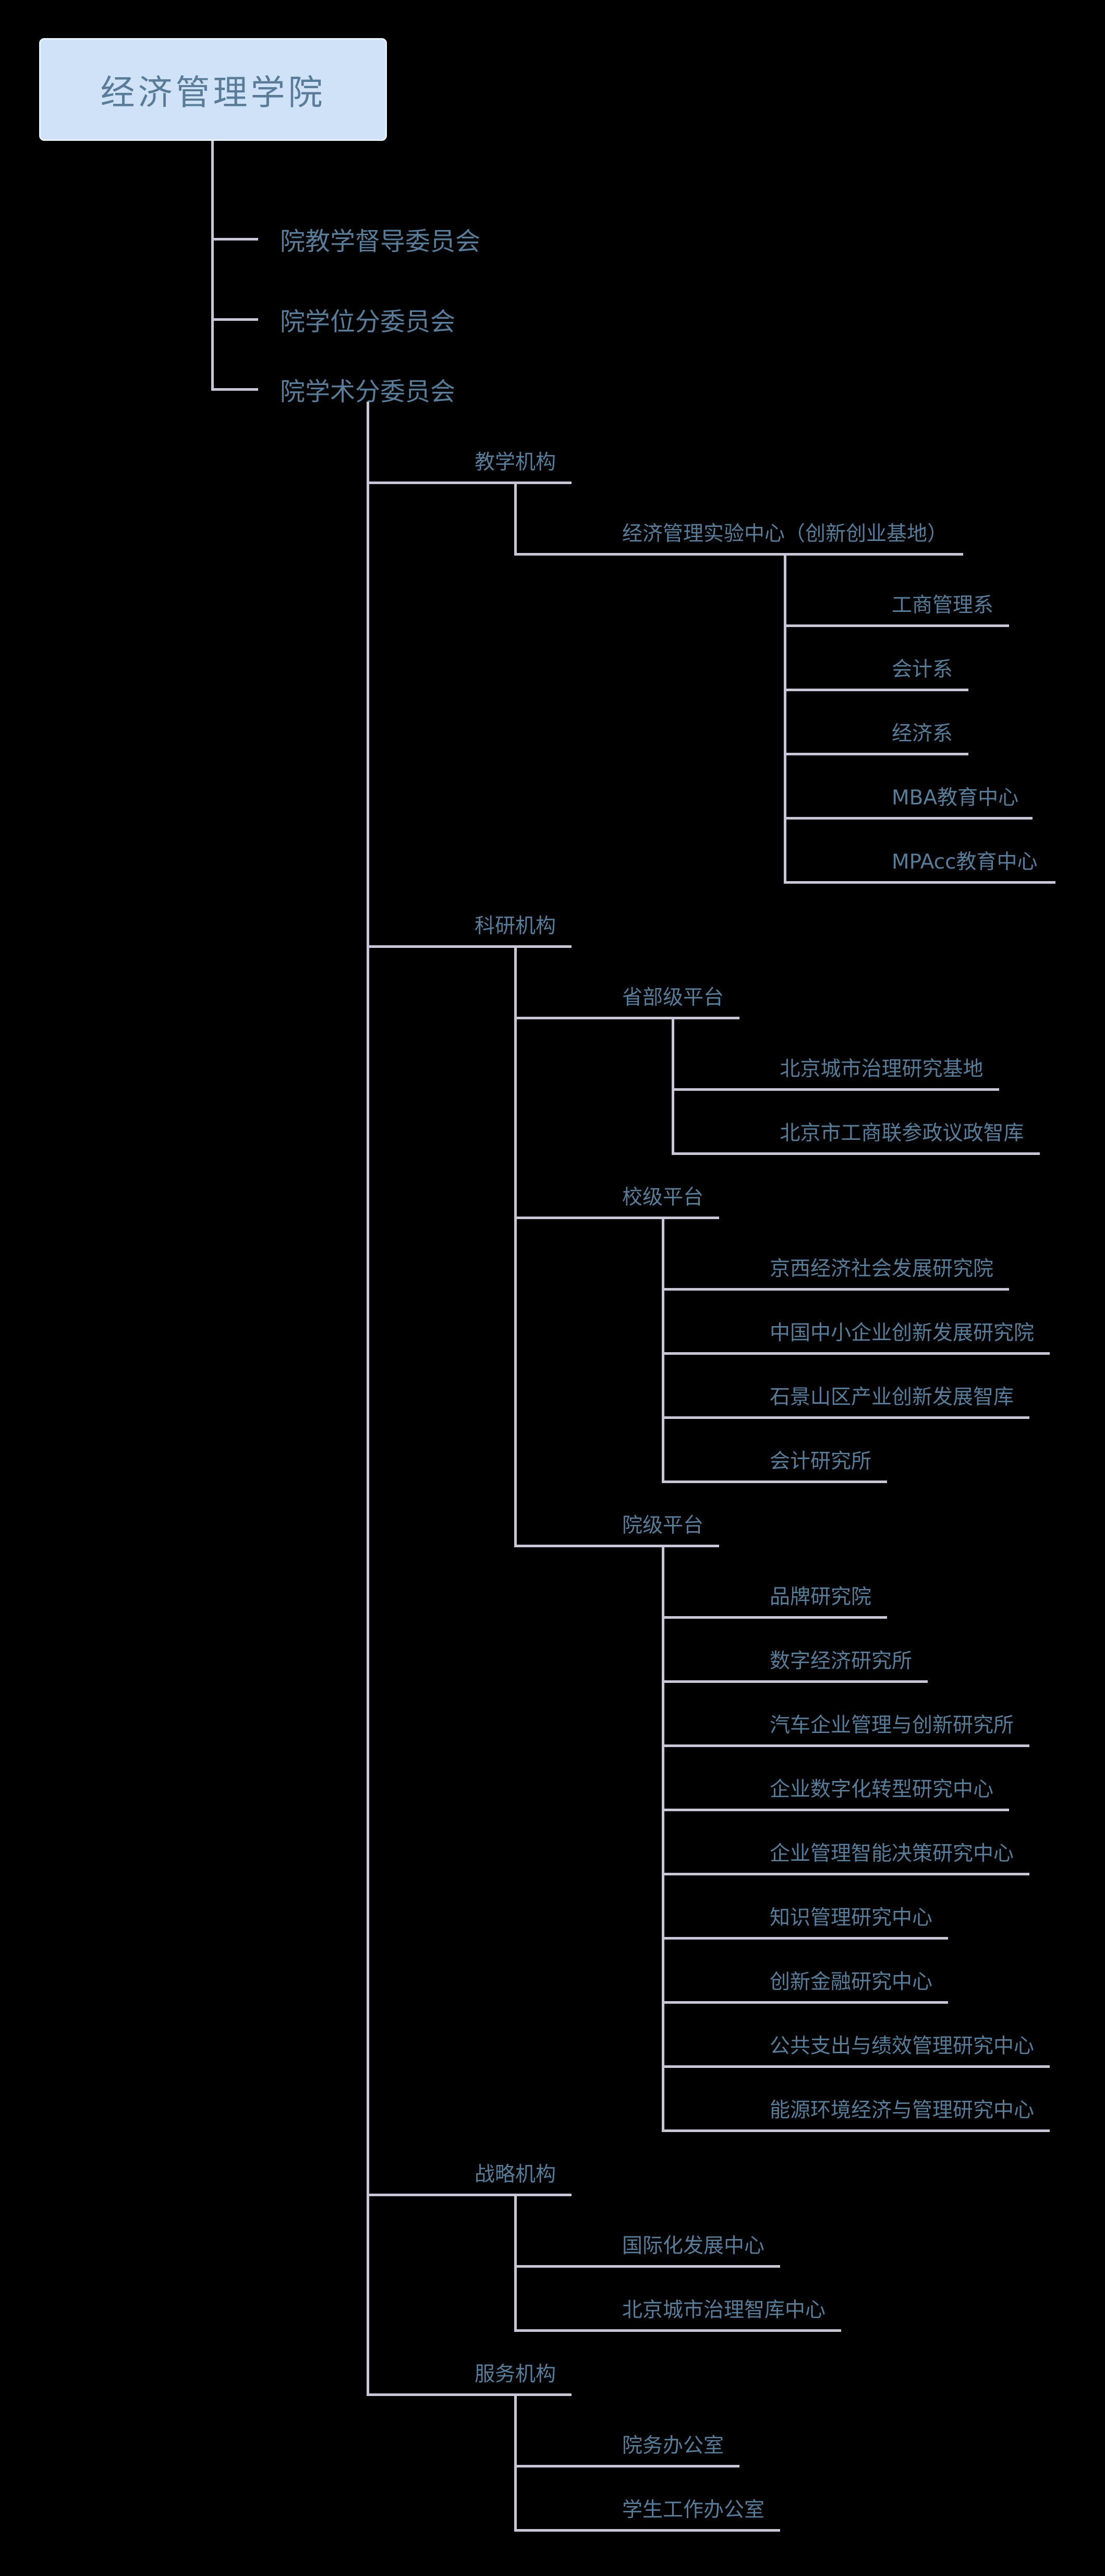  What do you see at coordinates (892, 1725) in the screenshot?
I see `tree-node-label: 汽车企业管理与创新研究所` at bounding box center [892, 1725].